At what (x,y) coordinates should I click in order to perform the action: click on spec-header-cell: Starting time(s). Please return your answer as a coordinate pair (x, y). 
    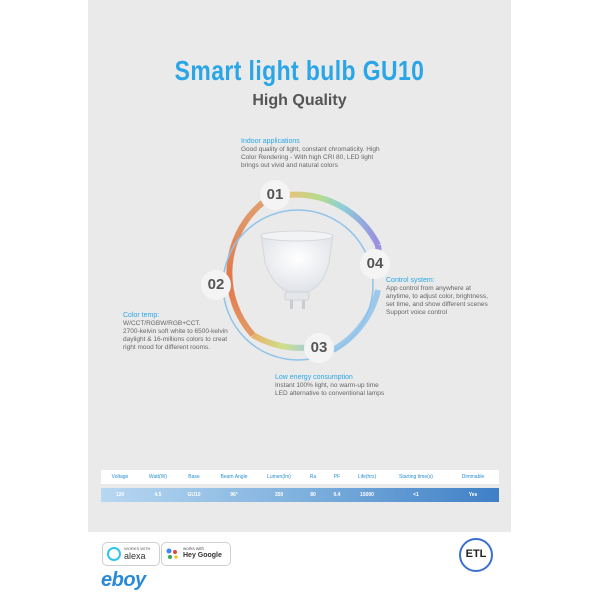
    Looking at the image, I should click on (416, 477).